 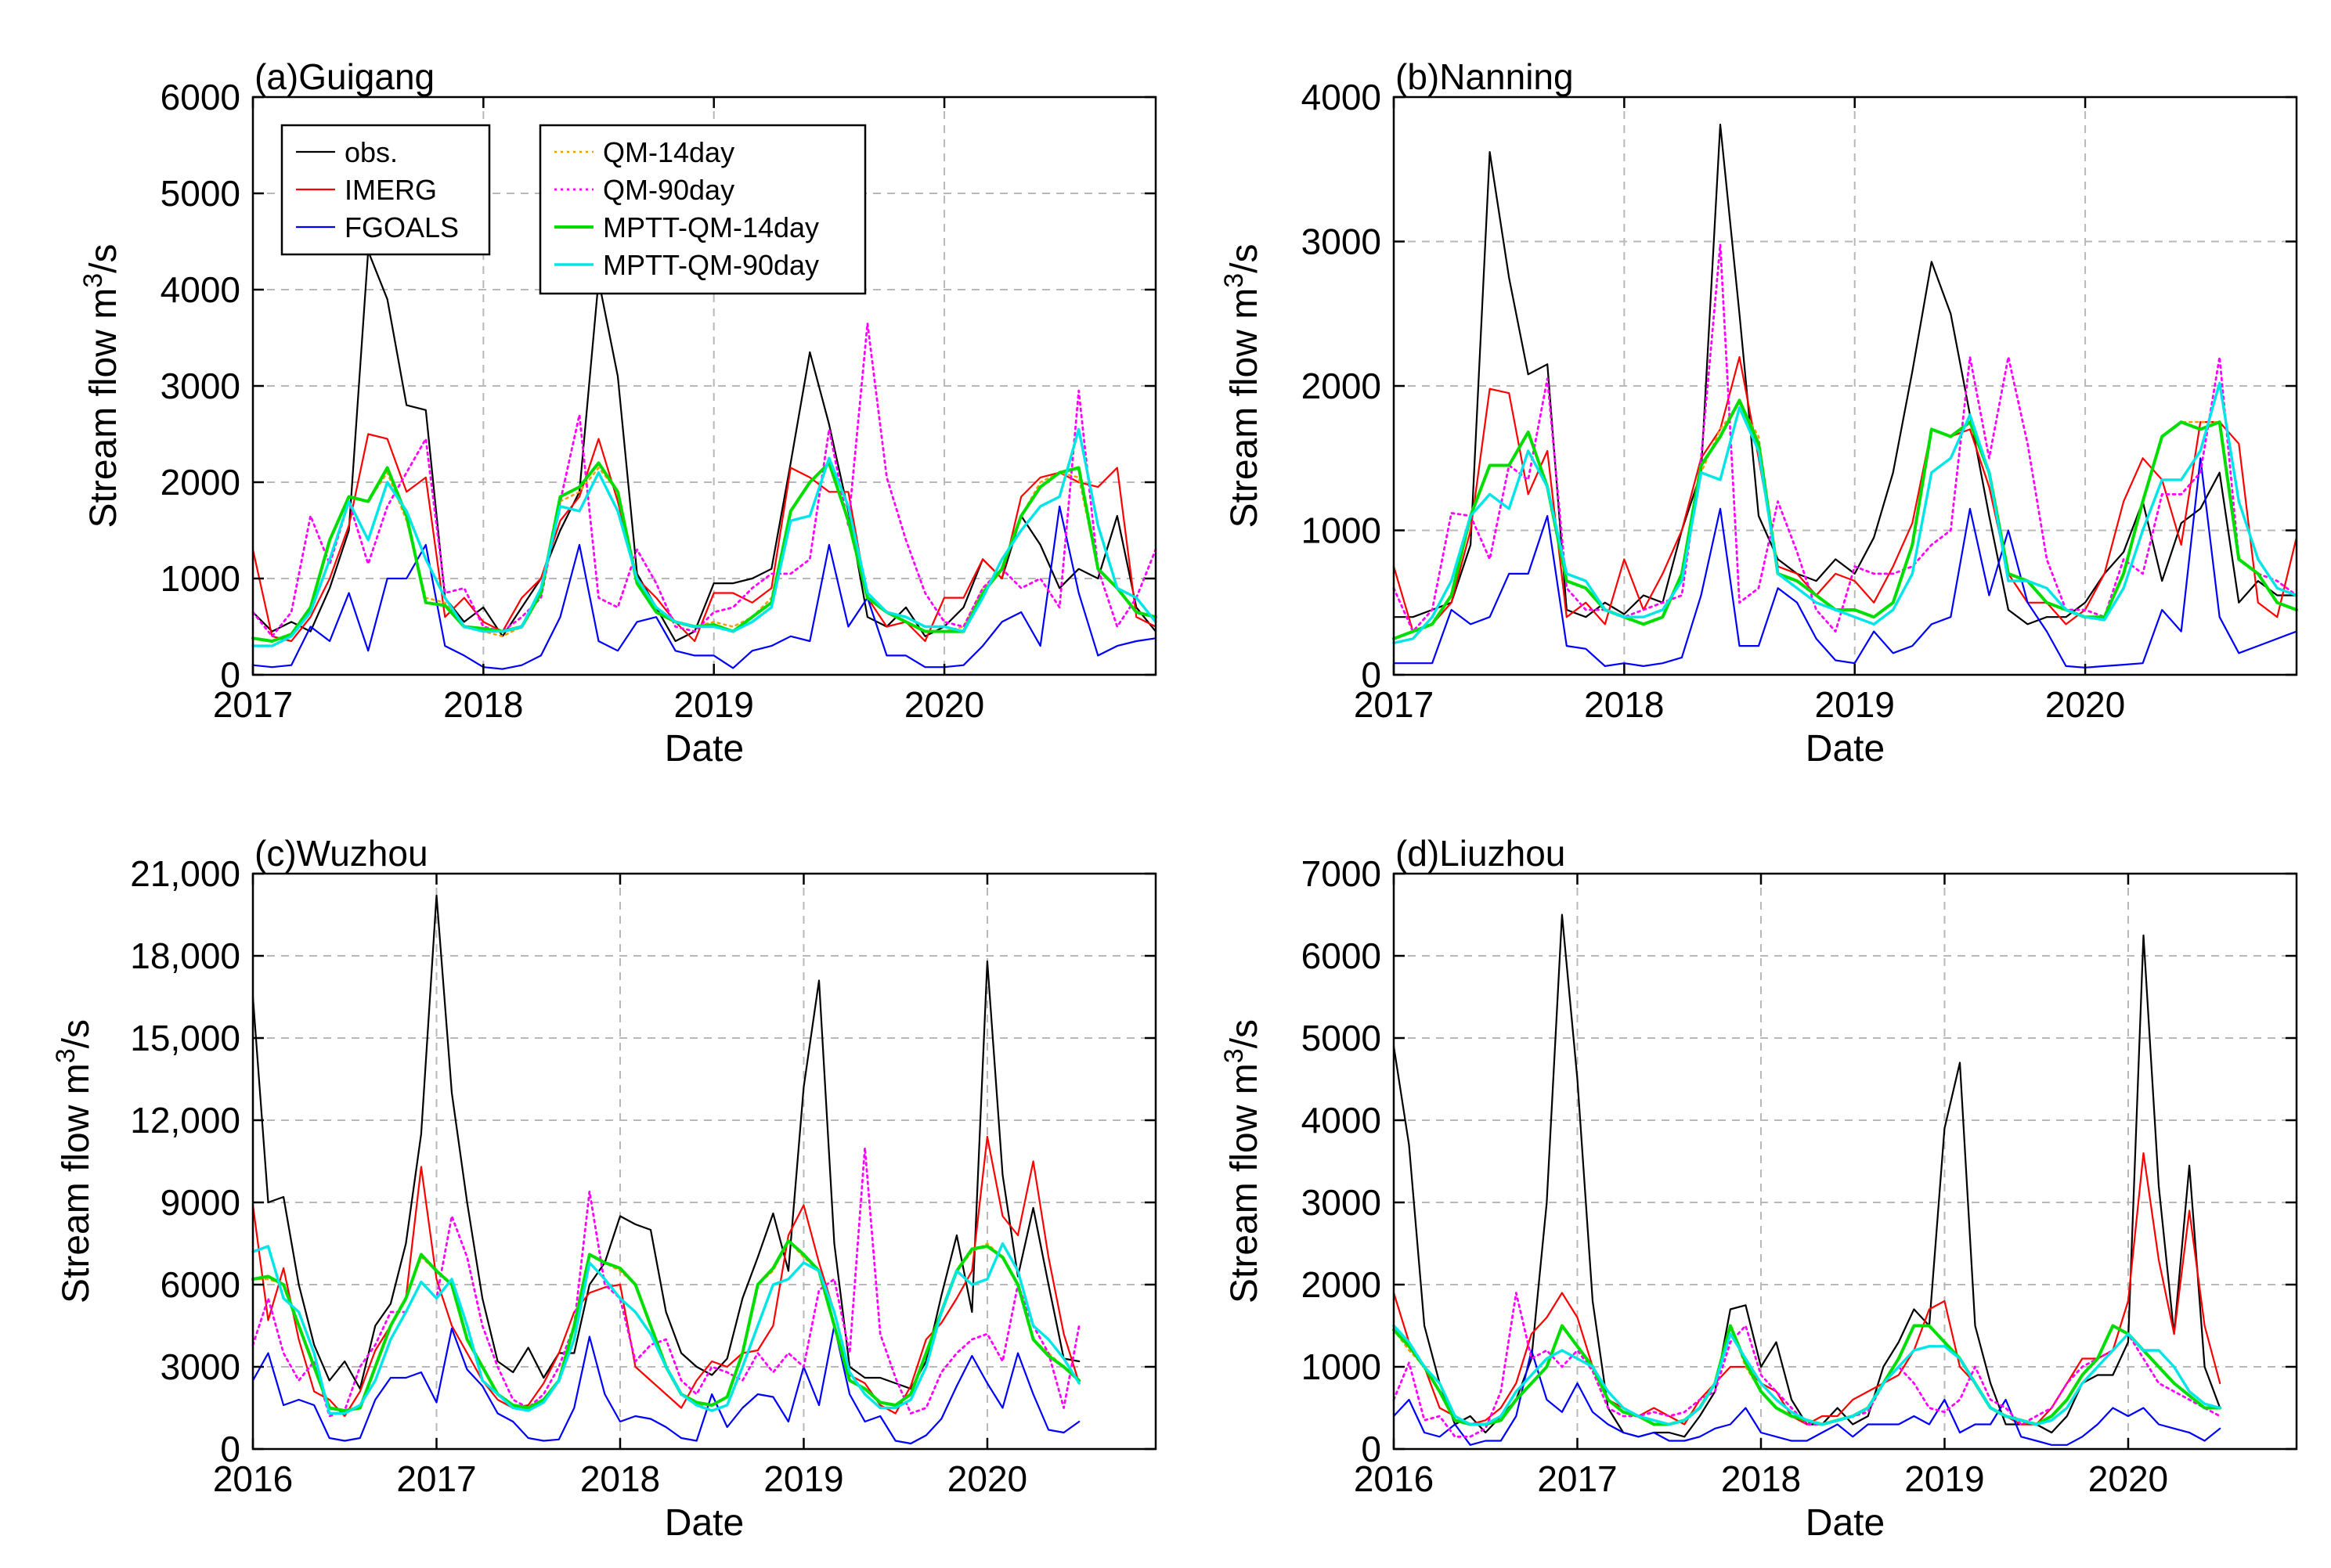 I want to click on panel-title: (c)Wuzhou, so click(x=341, y=853).